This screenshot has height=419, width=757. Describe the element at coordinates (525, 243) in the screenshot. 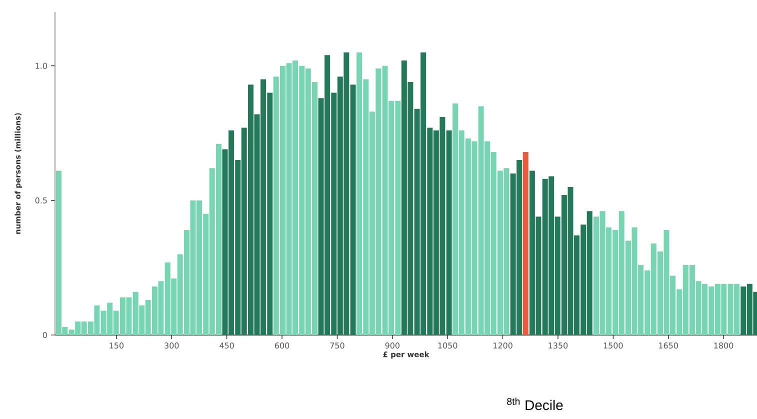

I see `bar` at that location.